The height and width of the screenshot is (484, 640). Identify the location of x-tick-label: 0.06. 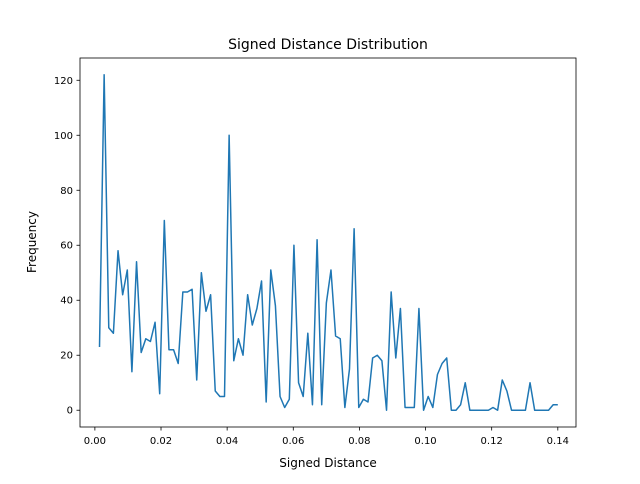
(293, 441).